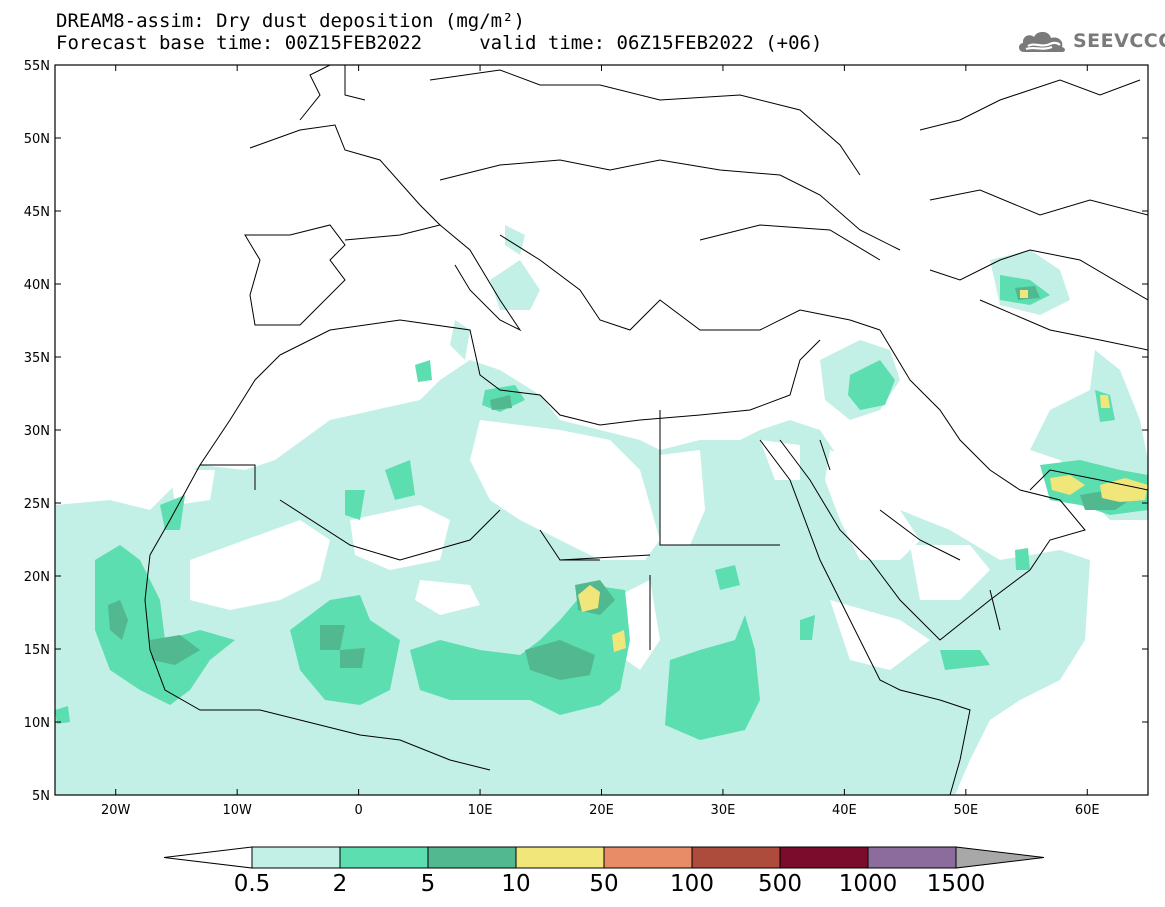 The width and height of the screenshot is (1165, 907). I want to click on lat-tick-label: 15N, so click(37, 650).